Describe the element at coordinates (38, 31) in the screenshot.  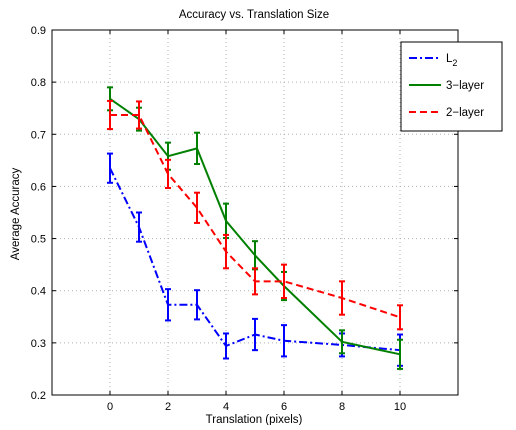
I see `y-tick-label: 0.9` at that location.